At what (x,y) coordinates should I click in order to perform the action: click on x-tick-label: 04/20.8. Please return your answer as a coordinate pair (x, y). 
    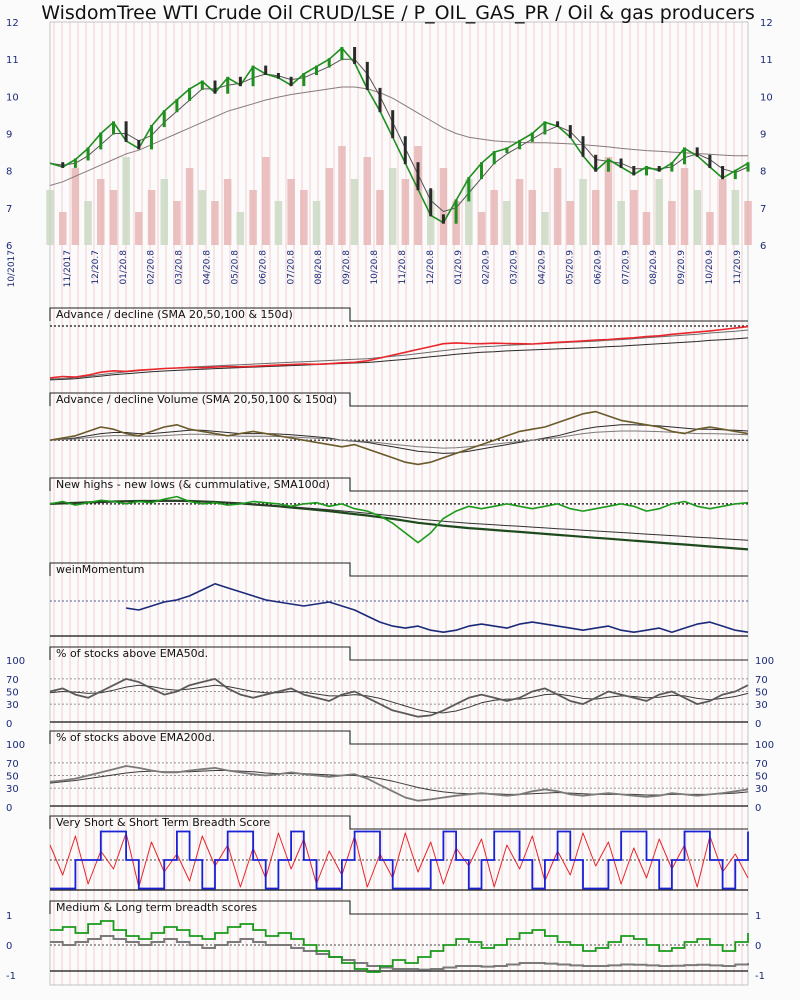
    Looking at the image, I should click on (208, 267).